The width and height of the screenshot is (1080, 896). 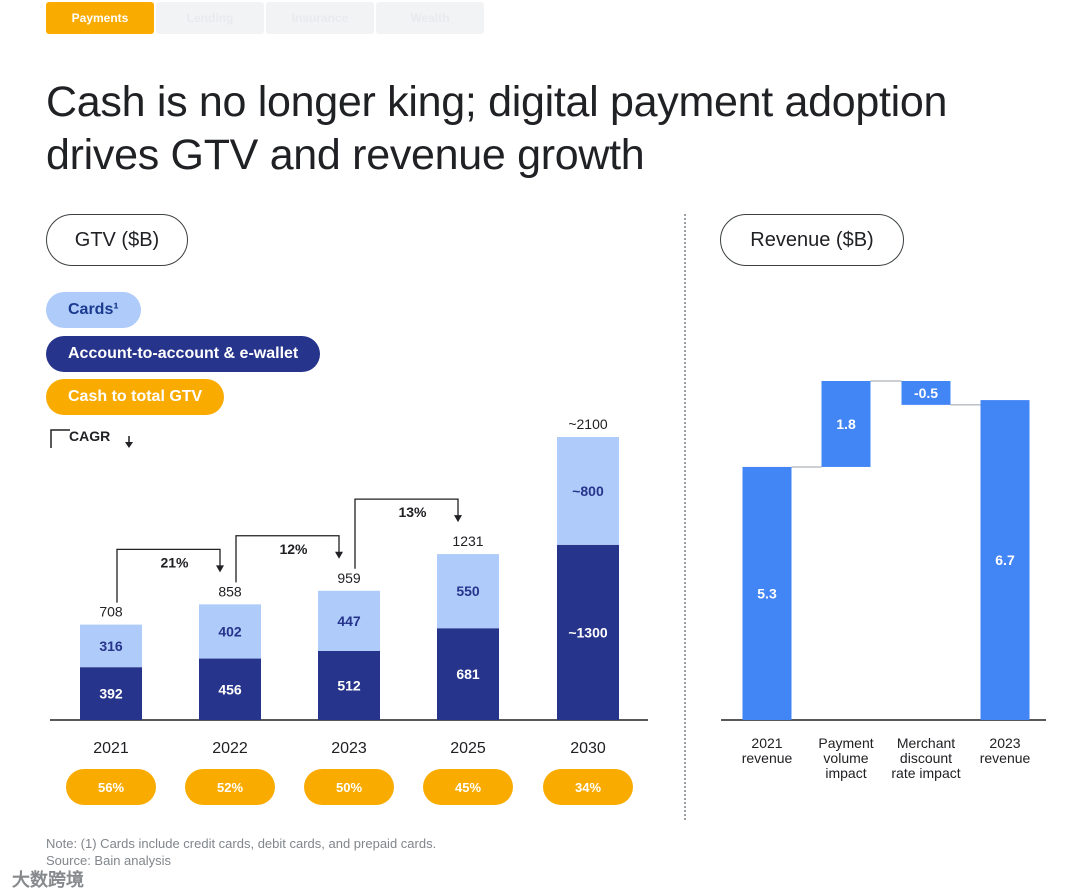 What do you see at coordinates (345, 155) in the screenshot?
I see `title-line-2: drives GTV and revenue growth` at bounding box center [345, 155].